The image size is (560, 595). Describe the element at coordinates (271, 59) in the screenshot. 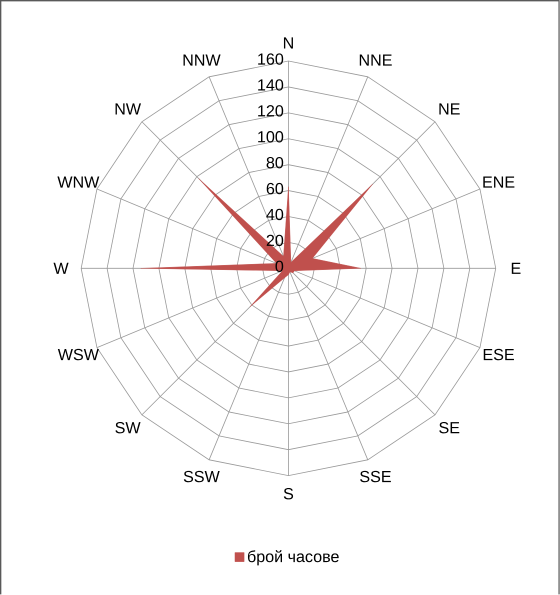

I see `y-tick-label: 160` at that location.